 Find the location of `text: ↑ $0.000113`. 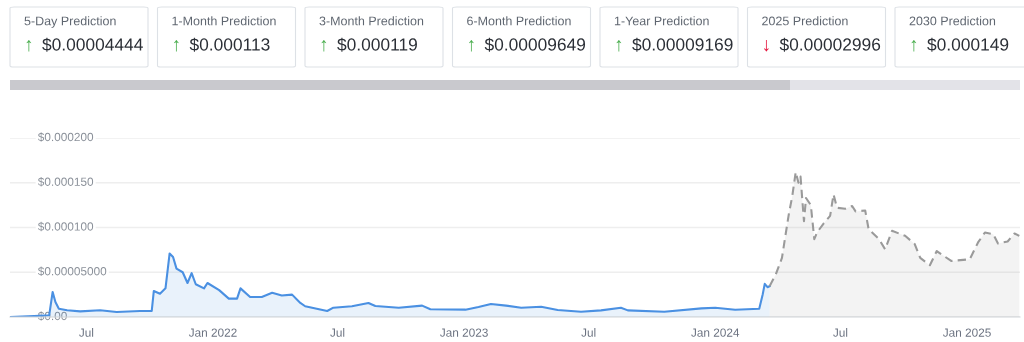

text: ↑ $0.000113 is located at coordinates (222, 44).